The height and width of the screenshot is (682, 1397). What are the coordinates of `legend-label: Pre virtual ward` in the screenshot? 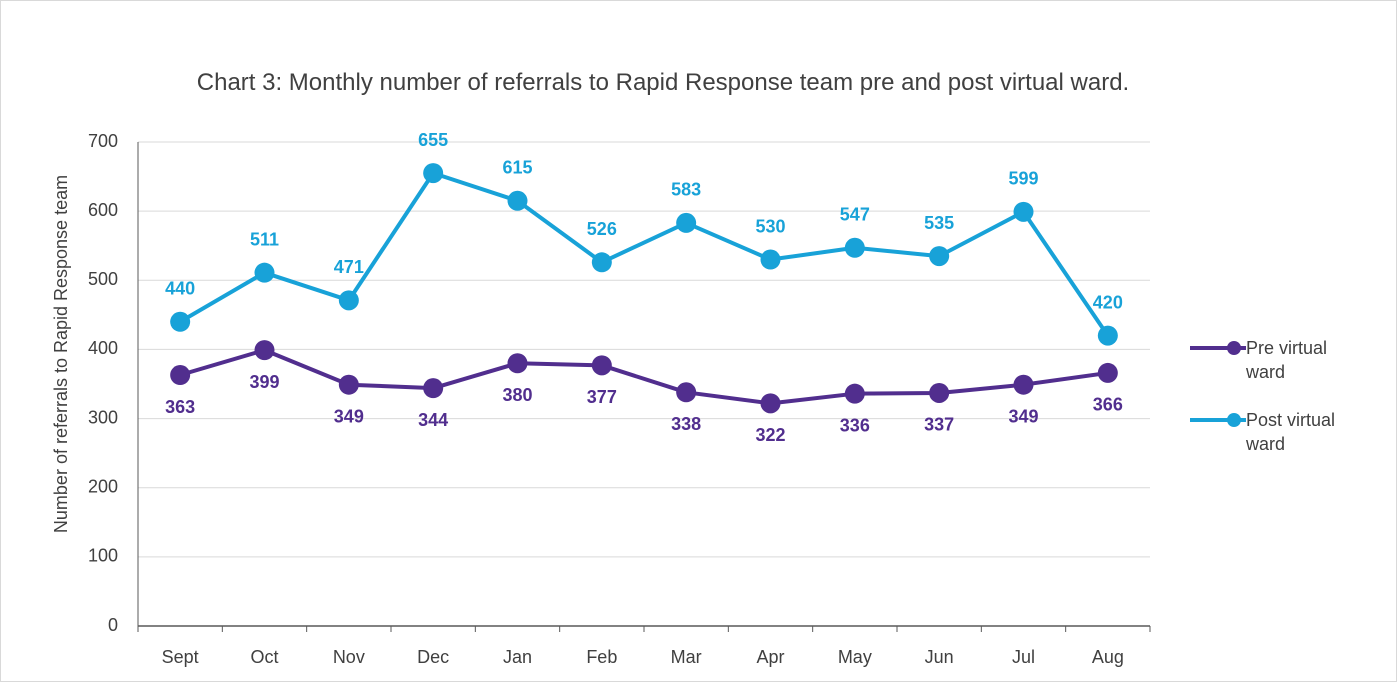 It's located at (1287, 360).